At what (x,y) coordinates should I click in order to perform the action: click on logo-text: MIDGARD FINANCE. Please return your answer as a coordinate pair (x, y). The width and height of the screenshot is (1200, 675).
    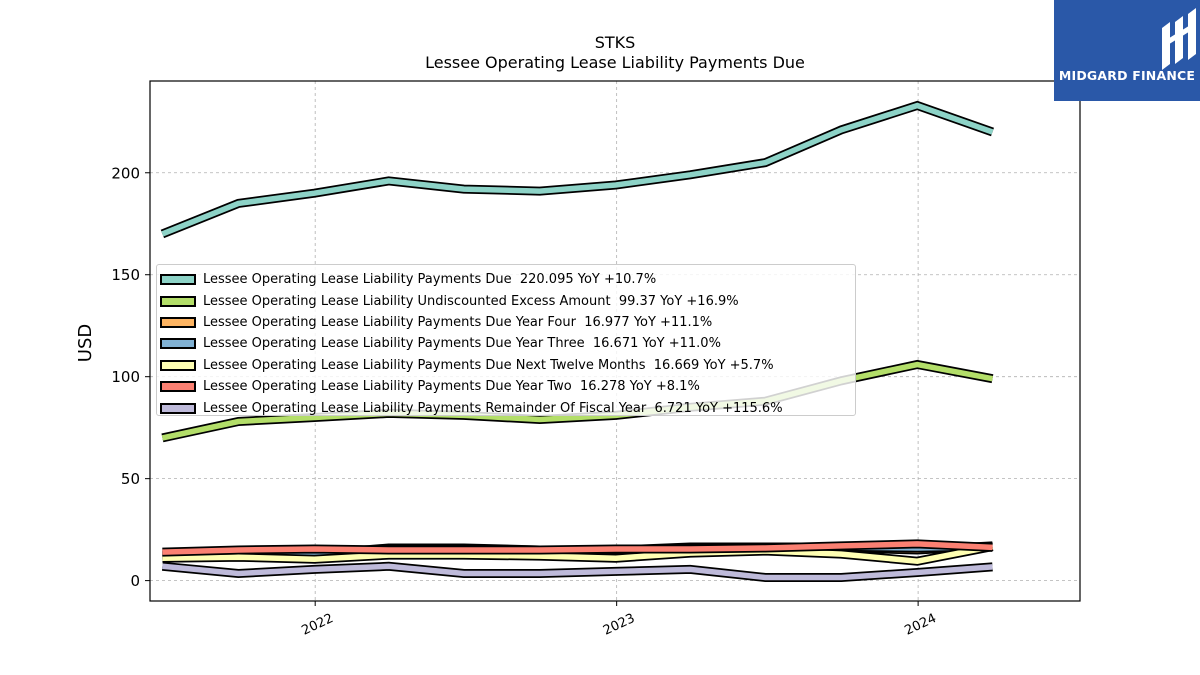
    Looking at the image, I should click on (1127, 75).